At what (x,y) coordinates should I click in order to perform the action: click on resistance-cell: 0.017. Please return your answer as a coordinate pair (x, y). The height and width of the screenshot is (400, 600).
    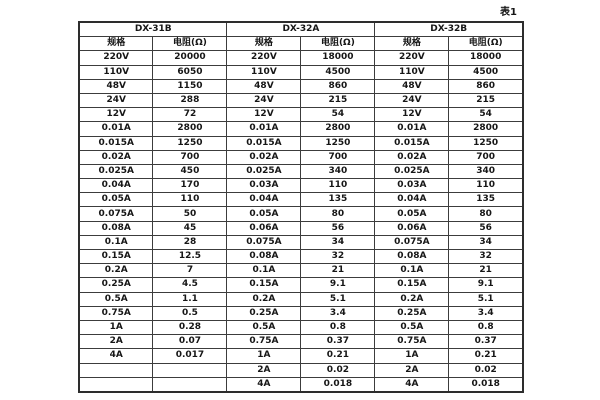
    Looking at the image, I should click on (190, 356).